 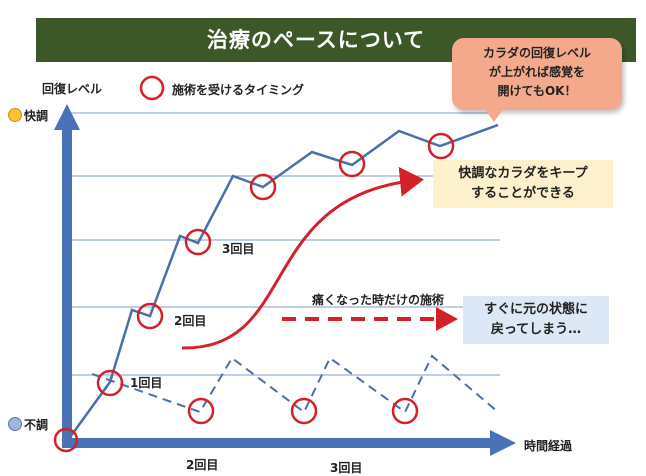 What do you see at coordinates (523, 193) in the screenshot?
I see `good-outcome-line: することができる` at bounding box center [523, 193].